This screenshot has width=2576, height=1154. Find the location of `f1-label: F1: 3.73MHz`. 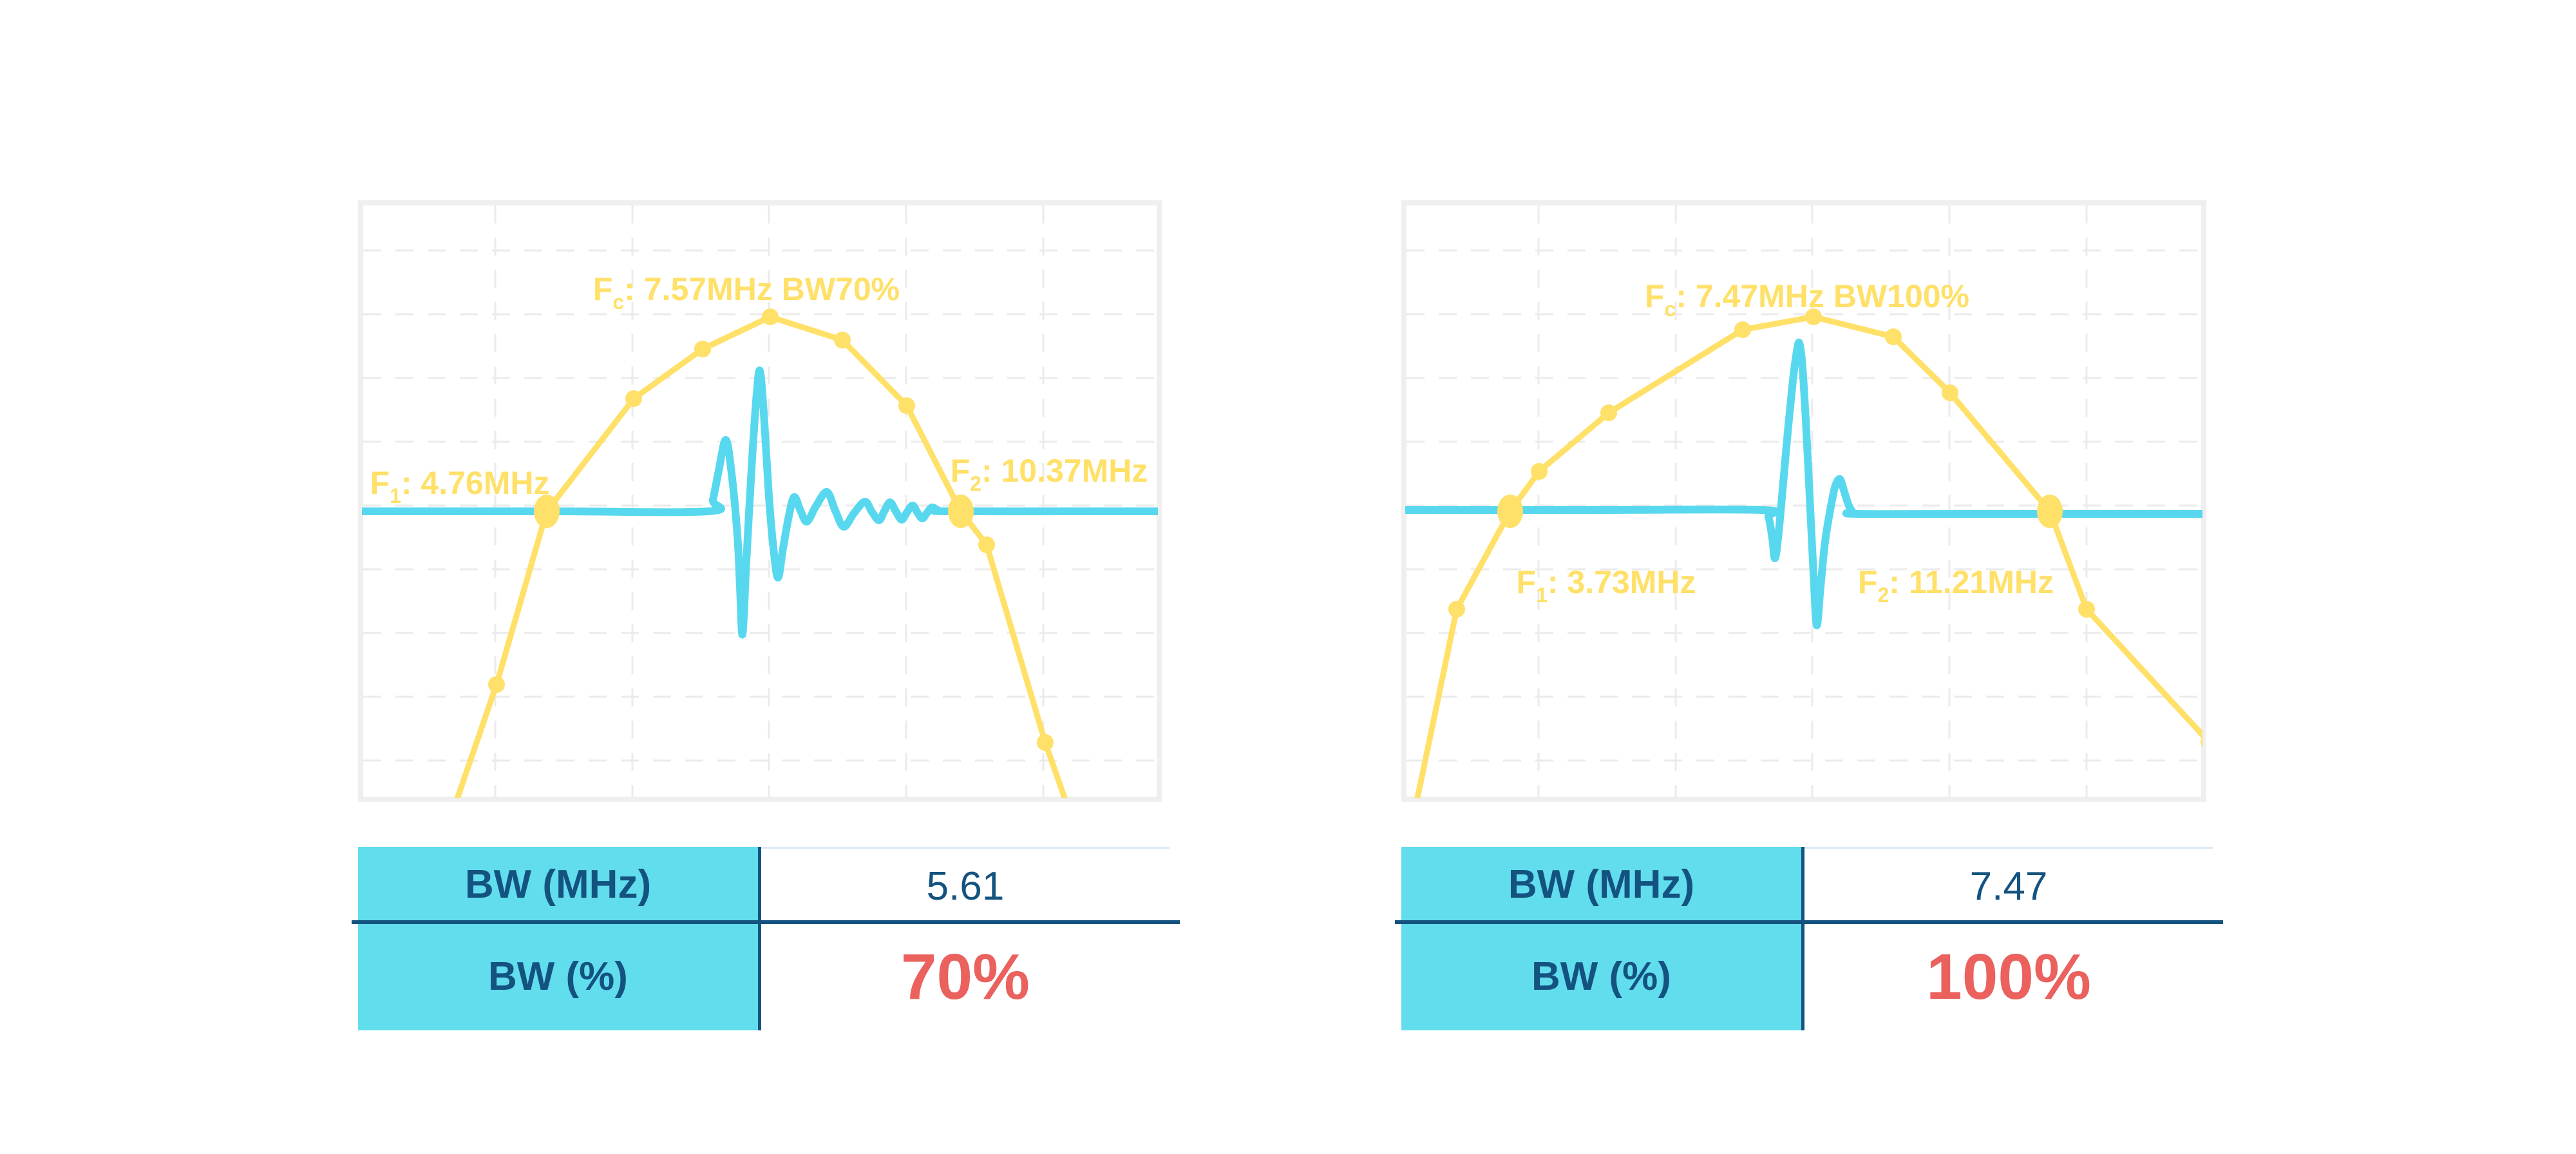

f1-label: F1: 3.73MHz is located at coordinates (1607, 585).